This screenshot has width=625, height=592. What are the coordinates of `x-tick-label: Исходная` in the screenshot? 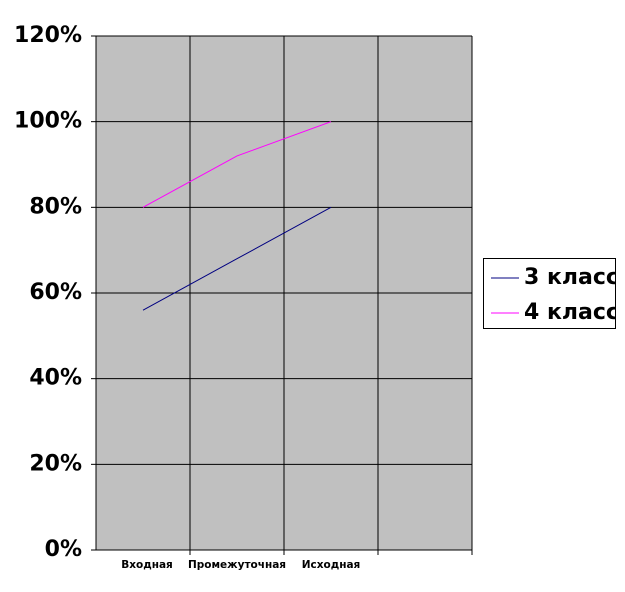 It's located at (331, 565).